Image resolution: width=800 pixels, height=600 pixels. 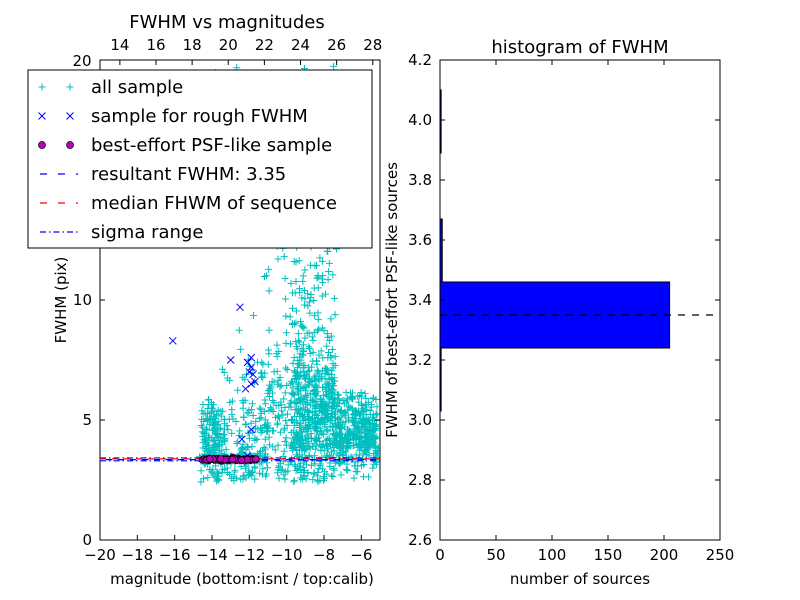 I want to click on top-x-tick-label: 18, so click(x=192, y=45).